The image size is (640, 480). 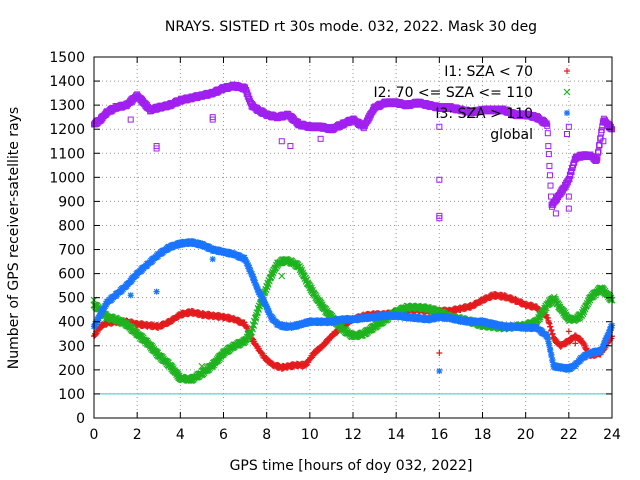 I want to click on y-tick-label: 0, so click(x=80, y=419).